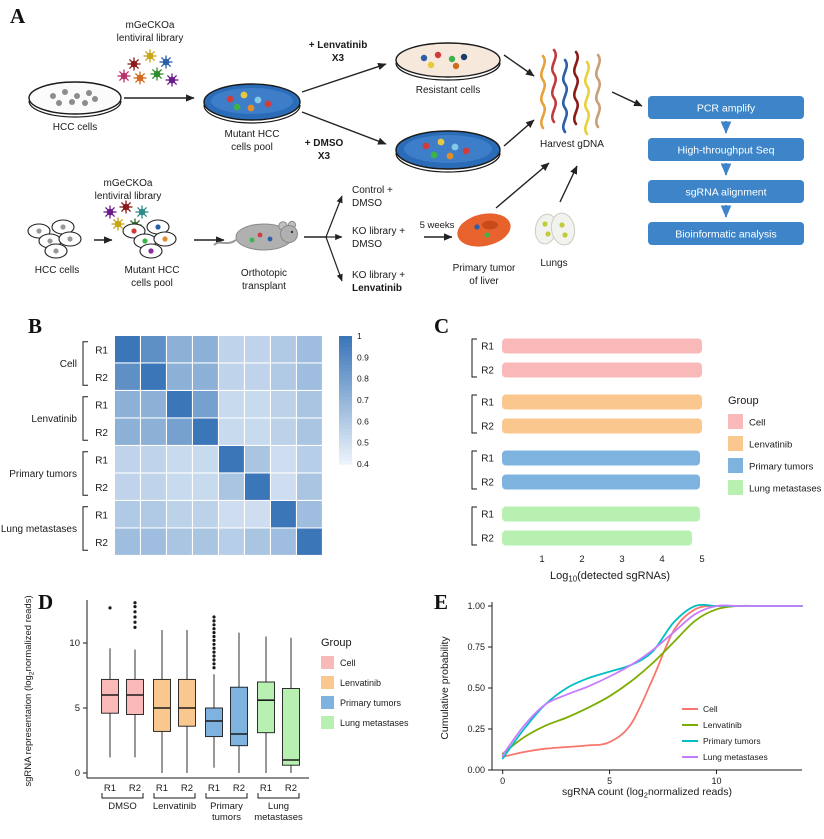 The height and width of the screenshot is (839, 824). What do you see at coordinates (367, 244) in the screenshot?
I see `ko-dmso-label-2: DMSO` at bounding box center [367, 244].